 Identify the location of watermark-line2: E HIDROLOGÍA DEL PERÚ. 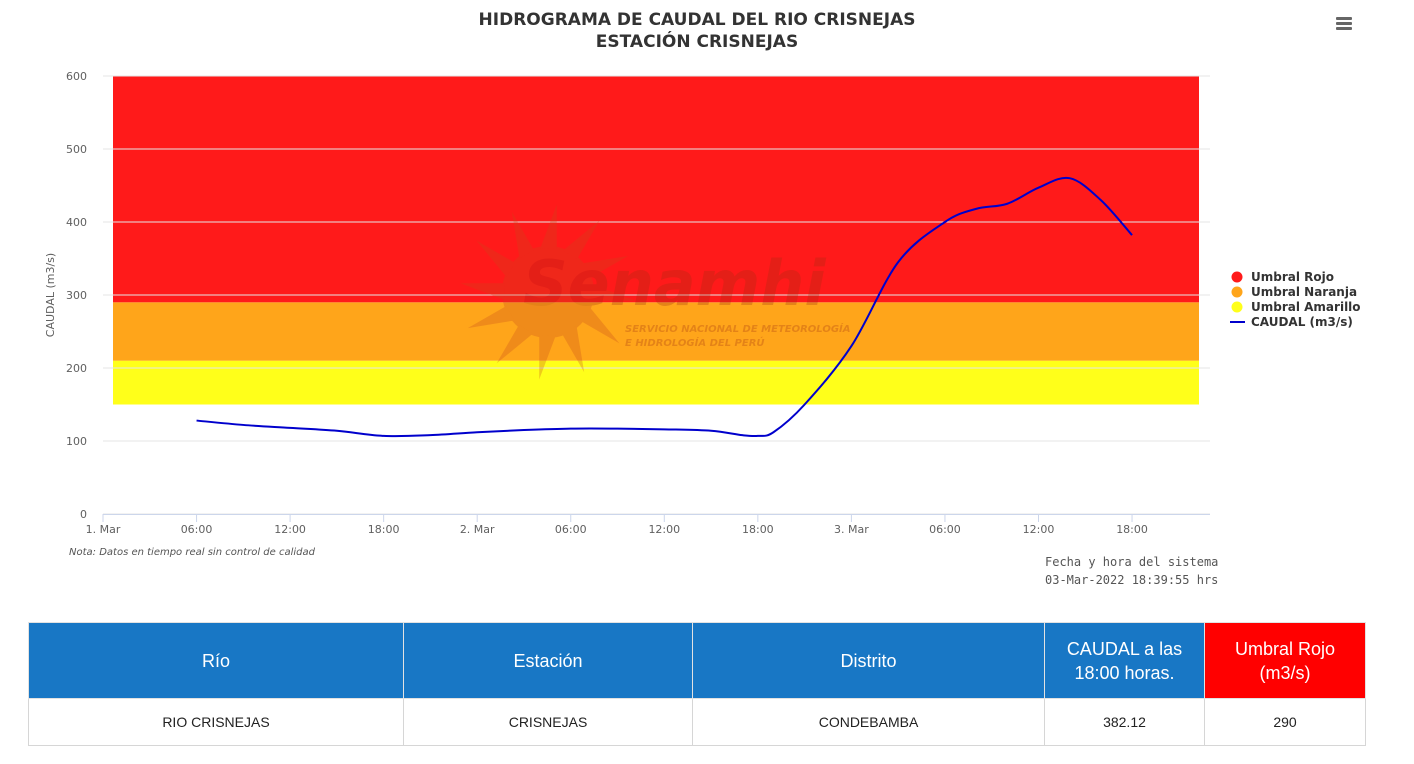
(695, 342).